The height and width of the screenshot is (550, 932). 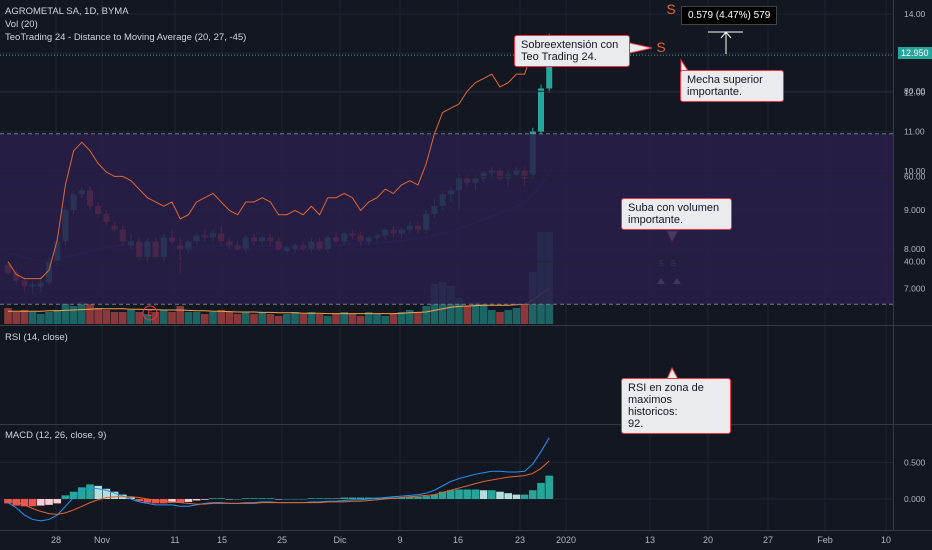 I want to click on signal-line, so click(x=278, y=487).